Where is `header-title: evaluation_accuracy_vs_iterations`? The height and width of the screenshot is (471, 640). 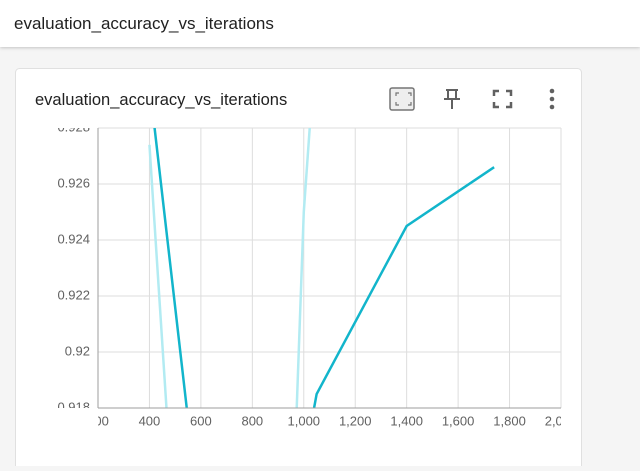
header-title: evaluation_accuracy_vs_iterations is located at coordinates (144, 23).